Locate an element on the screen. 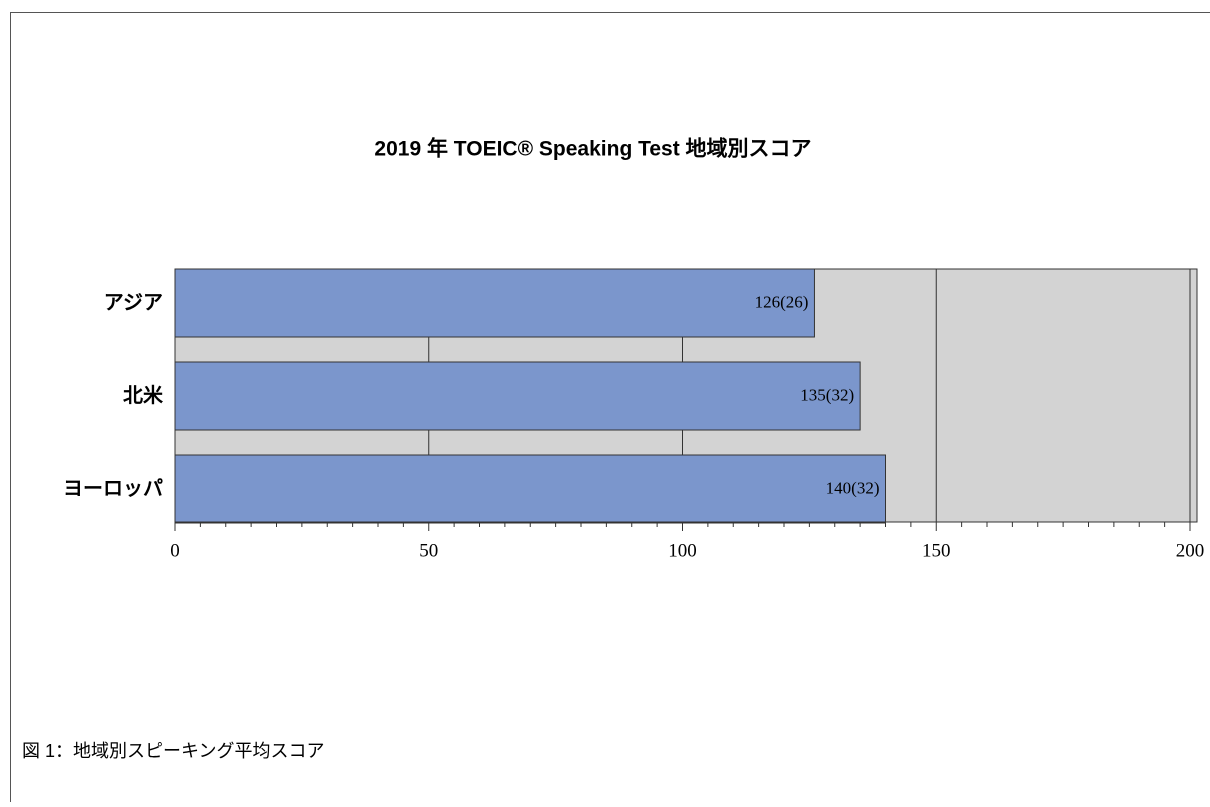 The height and width of the screenshot is (807, 1210). x-tick-label: 200 is located at coordinates (1190, 550).